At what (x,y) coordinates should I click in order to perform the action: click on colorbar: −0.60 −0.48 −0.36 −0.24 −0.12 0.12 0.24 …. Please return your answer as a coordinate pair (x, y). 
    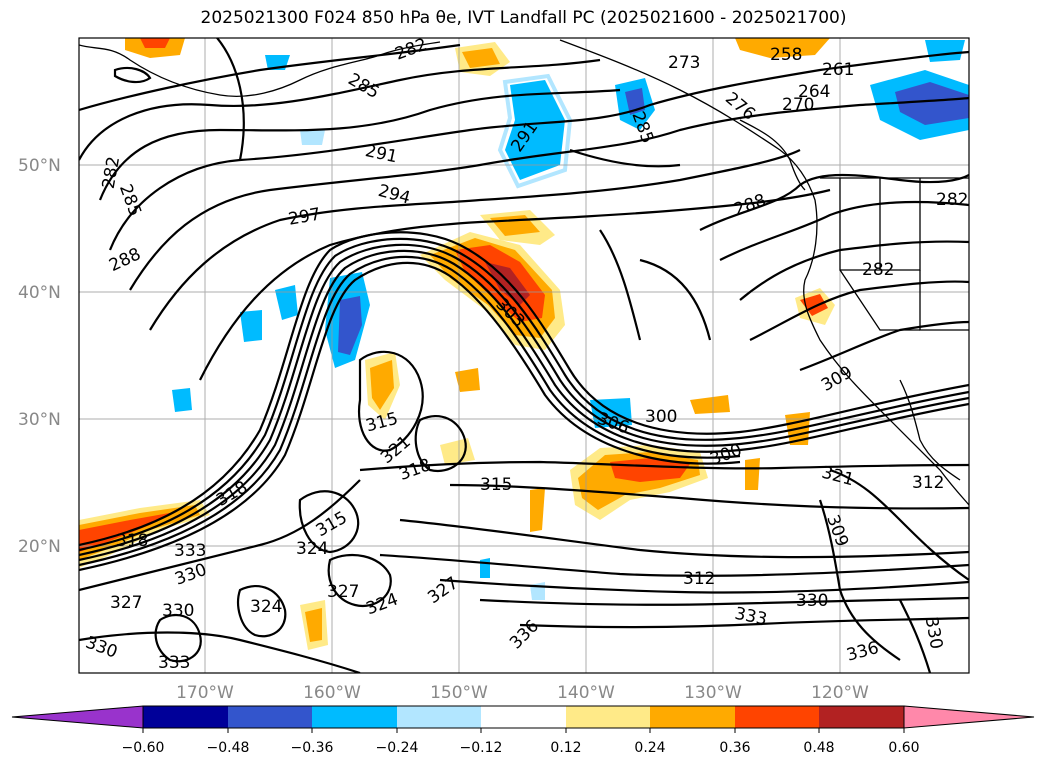
    Looking at the image, I should click on (523, 730).